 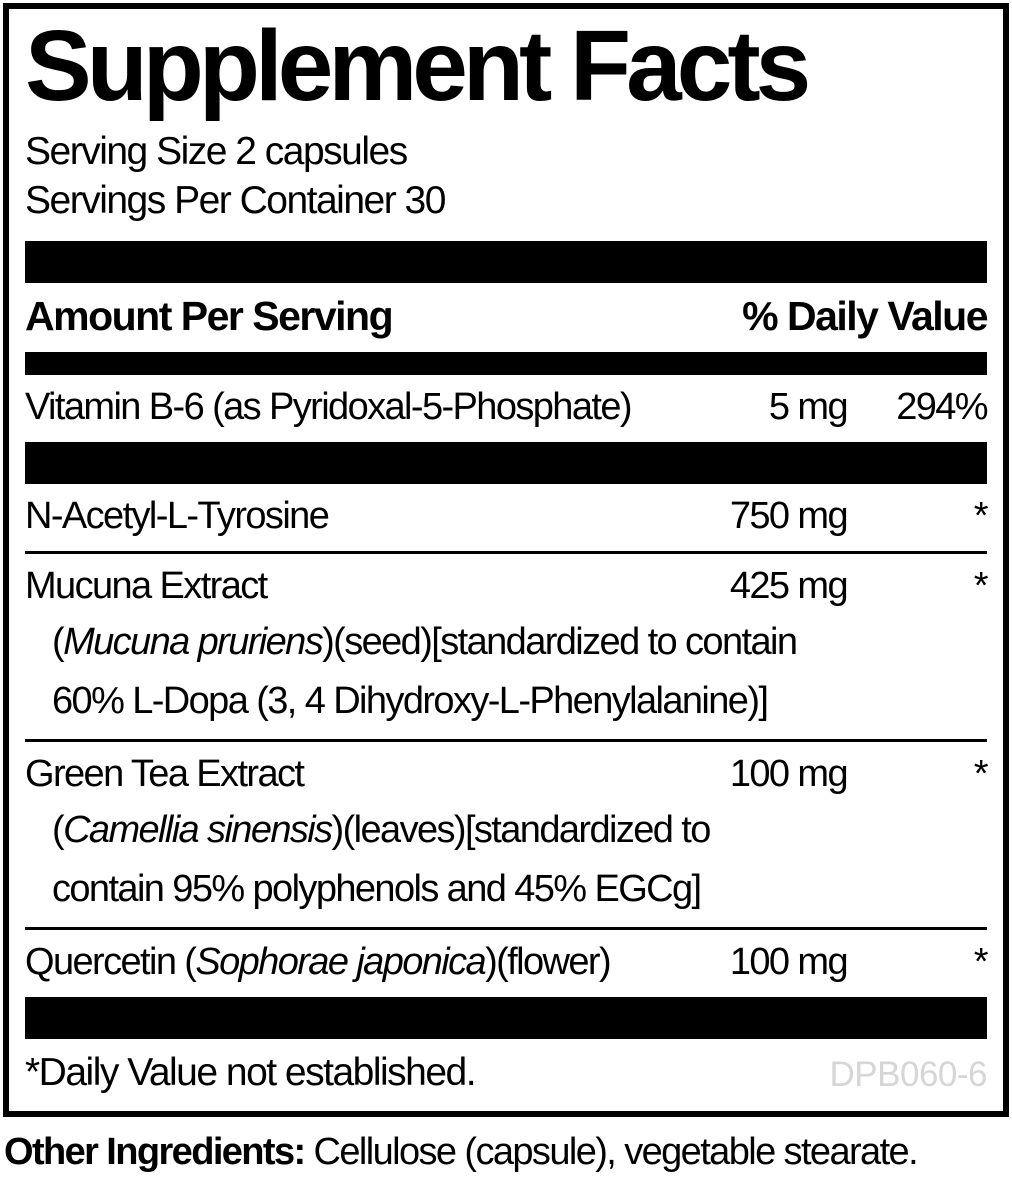 I want to click on other-ingredients-label: Other Ingredients:, so click(x=155, y=1152).